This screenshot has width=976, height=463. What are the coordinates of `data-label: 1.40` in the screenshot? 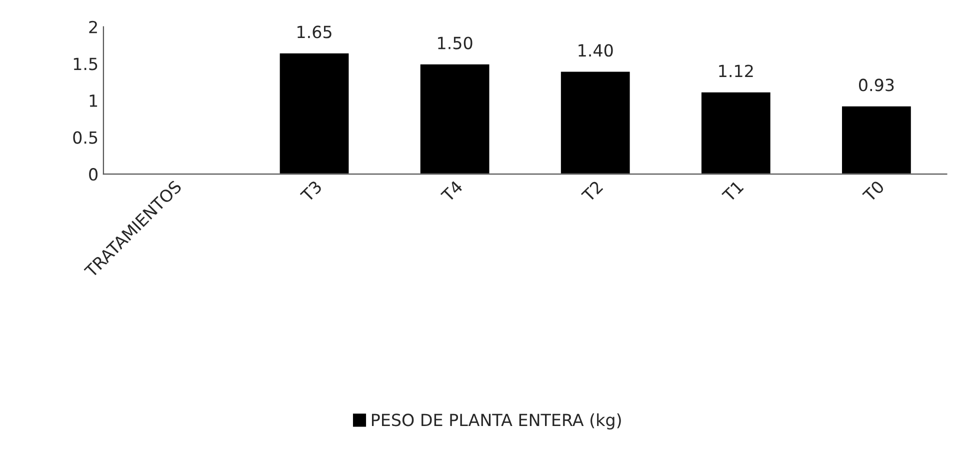 It's located at (595, 50).